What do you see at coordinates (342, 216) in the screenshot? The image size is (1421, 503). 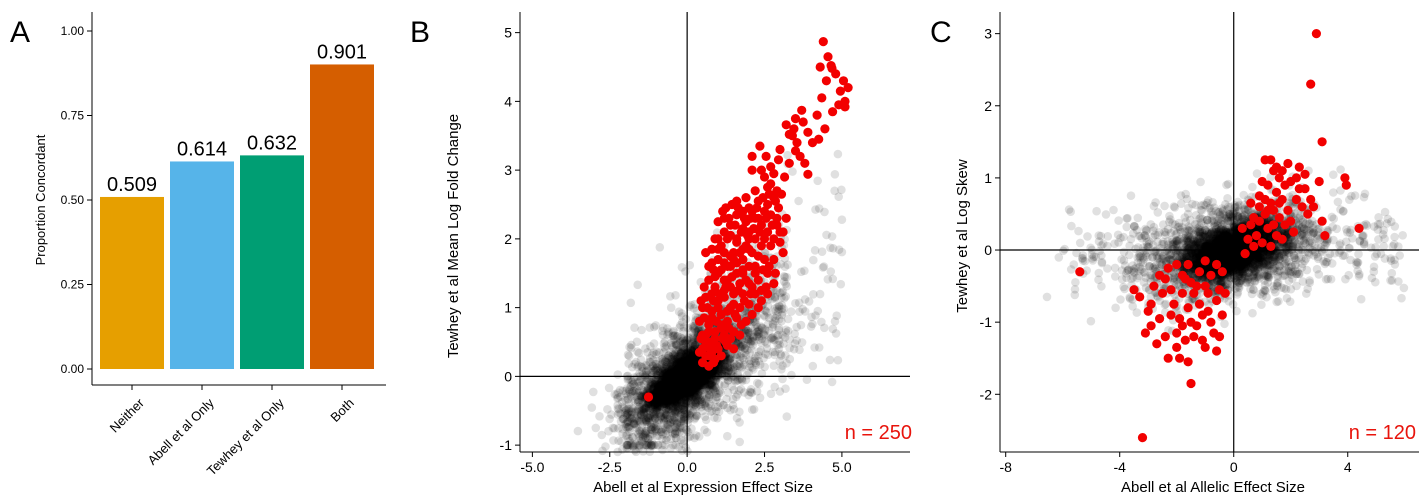 I see `bar-both` at bounding box center [342, 216].